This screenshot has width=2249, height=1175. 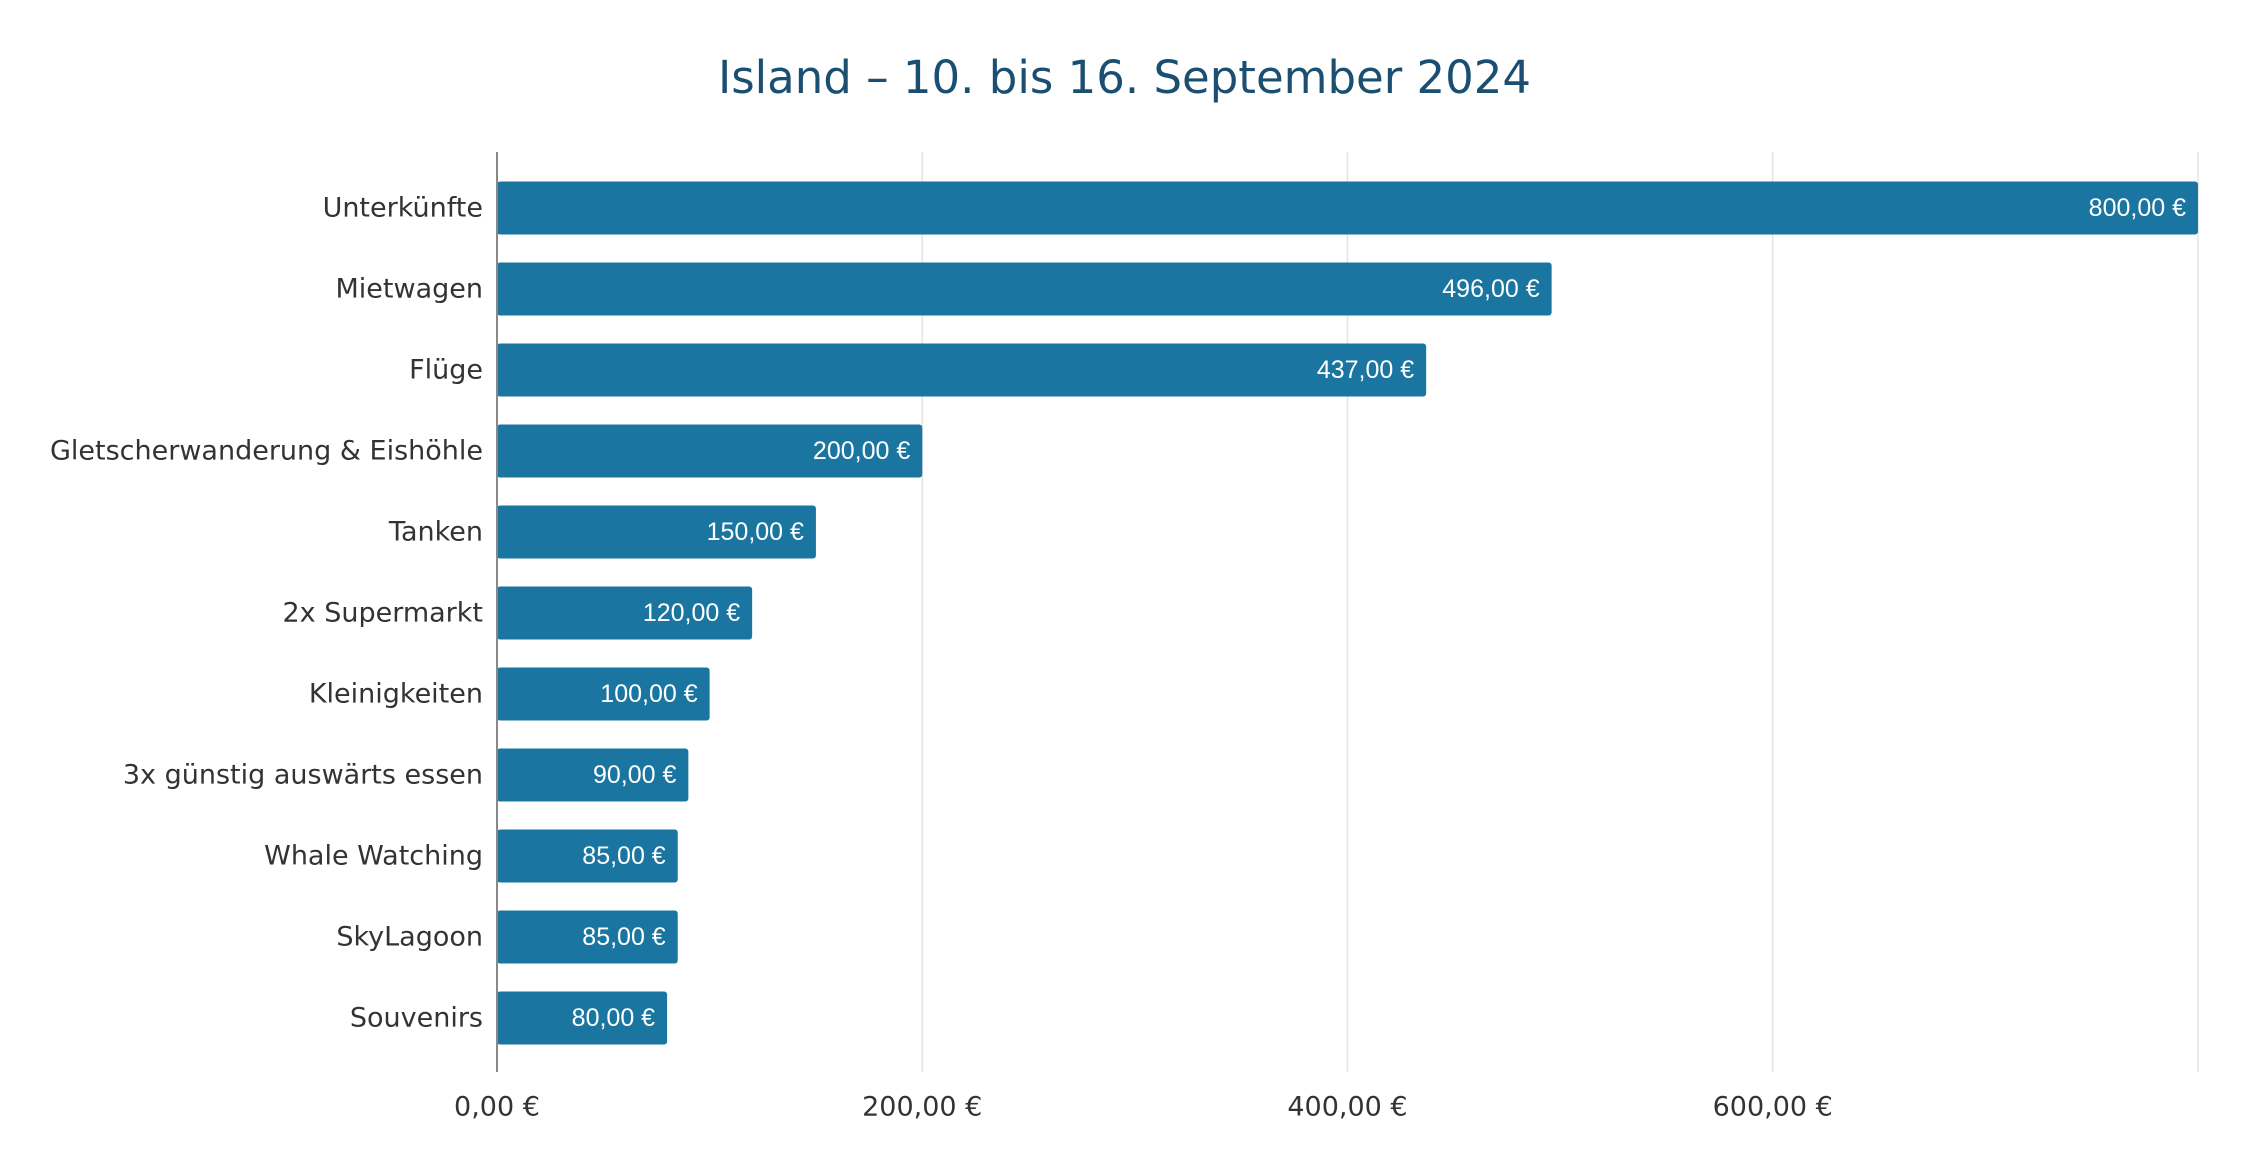 I want to click on x-tick-label: 600,00 €, so click(x=1773, y=1107).